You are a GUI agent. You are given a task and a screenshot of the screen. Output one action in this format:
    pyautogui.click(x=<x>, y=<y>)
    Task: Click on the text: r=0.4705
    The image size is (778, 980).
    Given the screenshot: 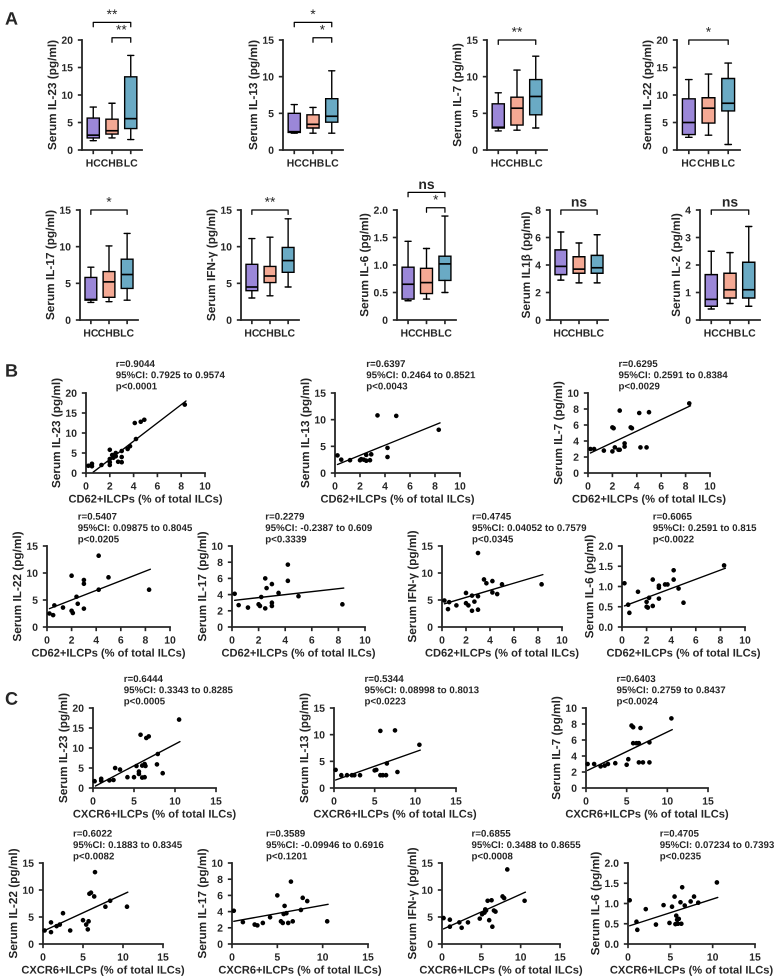 What is the action you would take?
    pyautogui.click(x=679, y=833)
    